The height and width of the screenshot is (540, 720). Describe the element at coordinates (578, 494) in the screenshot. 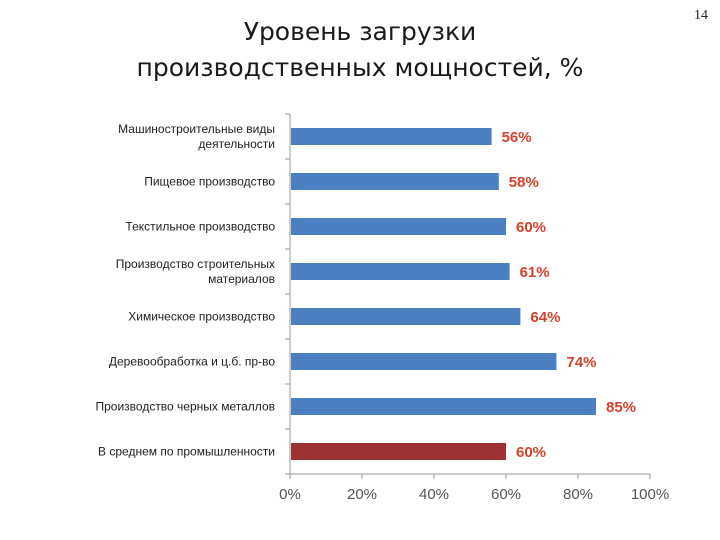

I see `x-tick-label: 80%` at that location.